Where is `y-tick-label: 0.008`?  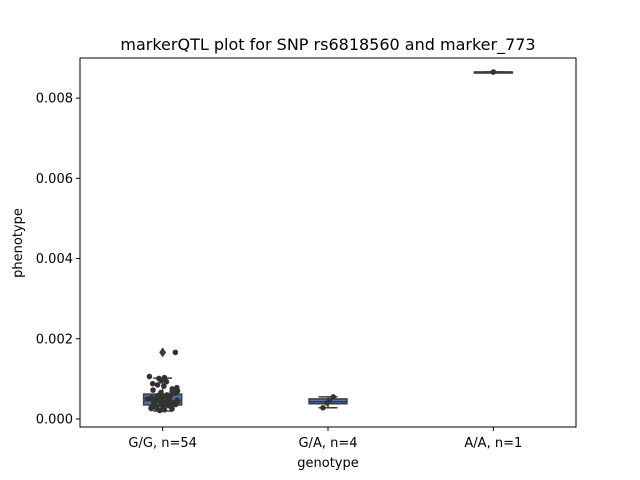
y-tick-label: 0.008 is located at coordinates (54, 99).